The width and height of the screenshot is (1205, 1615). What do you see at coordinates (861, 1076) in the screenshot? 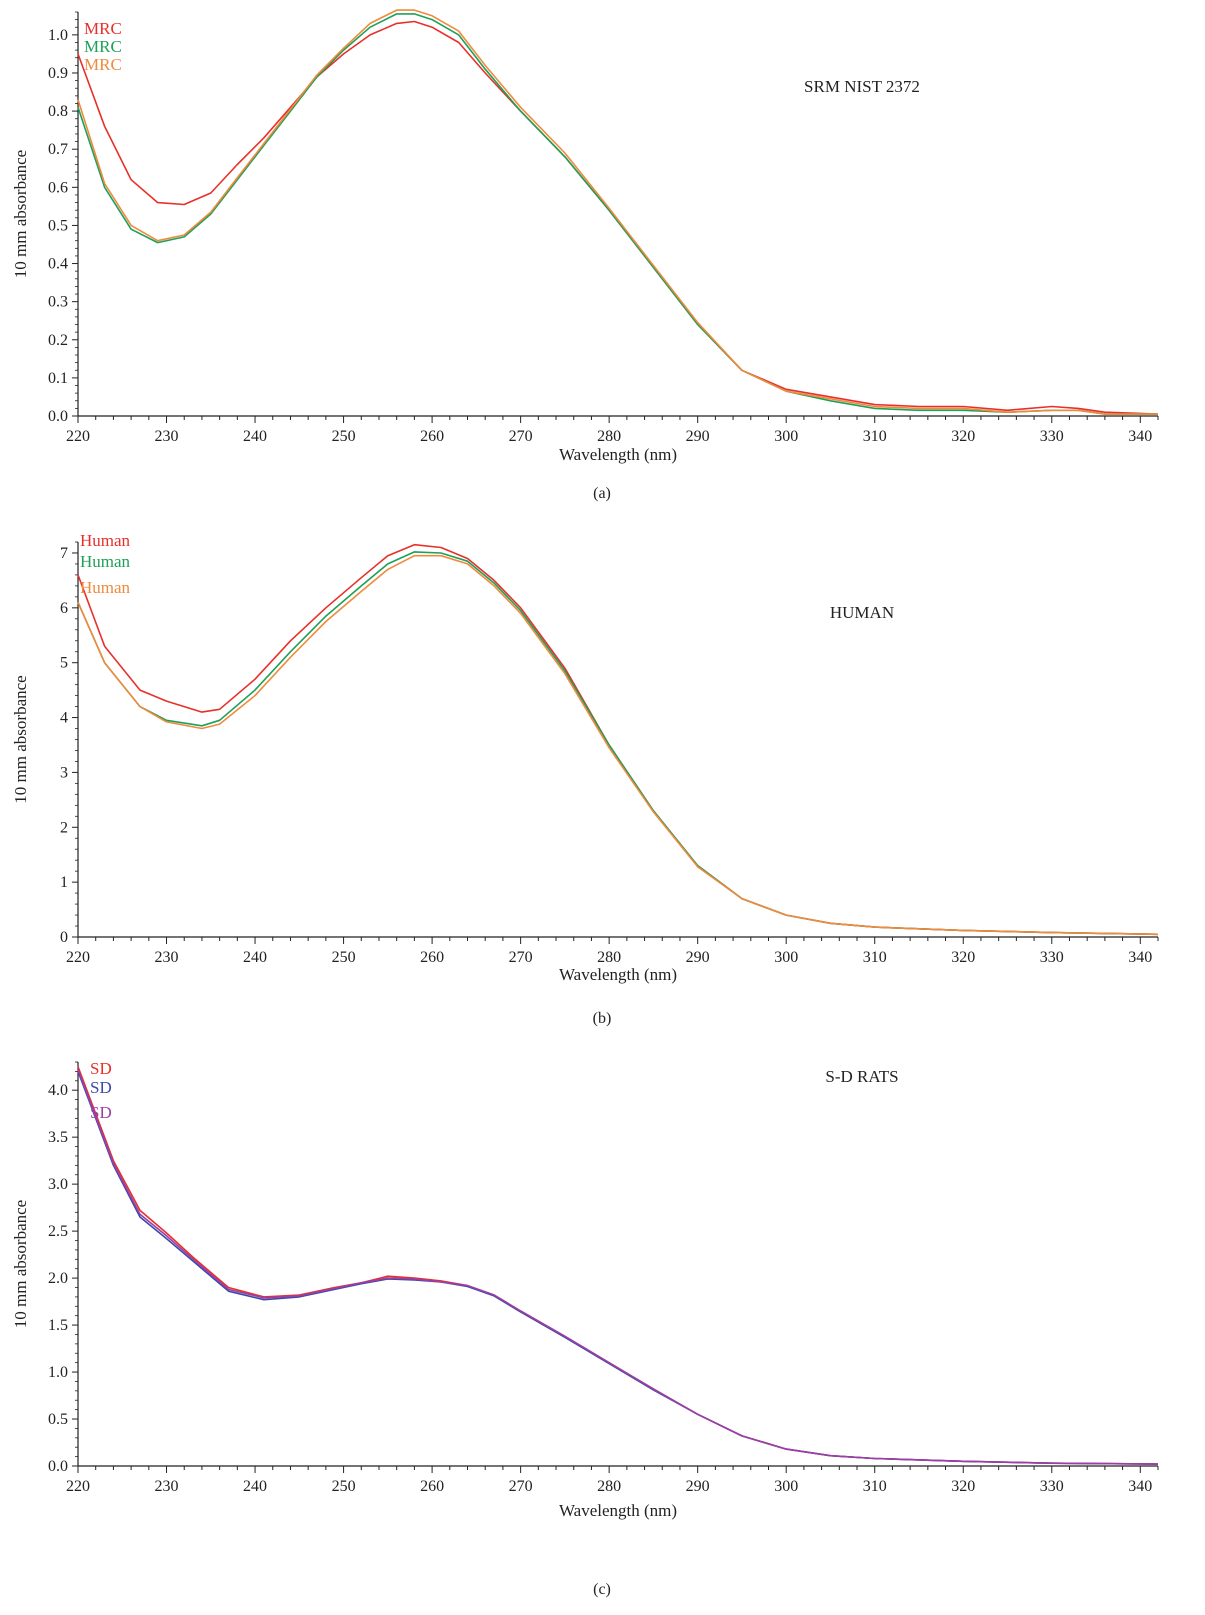
I see `chart-annotation-c: S-D RATS` at bounding box center [861, 1076].